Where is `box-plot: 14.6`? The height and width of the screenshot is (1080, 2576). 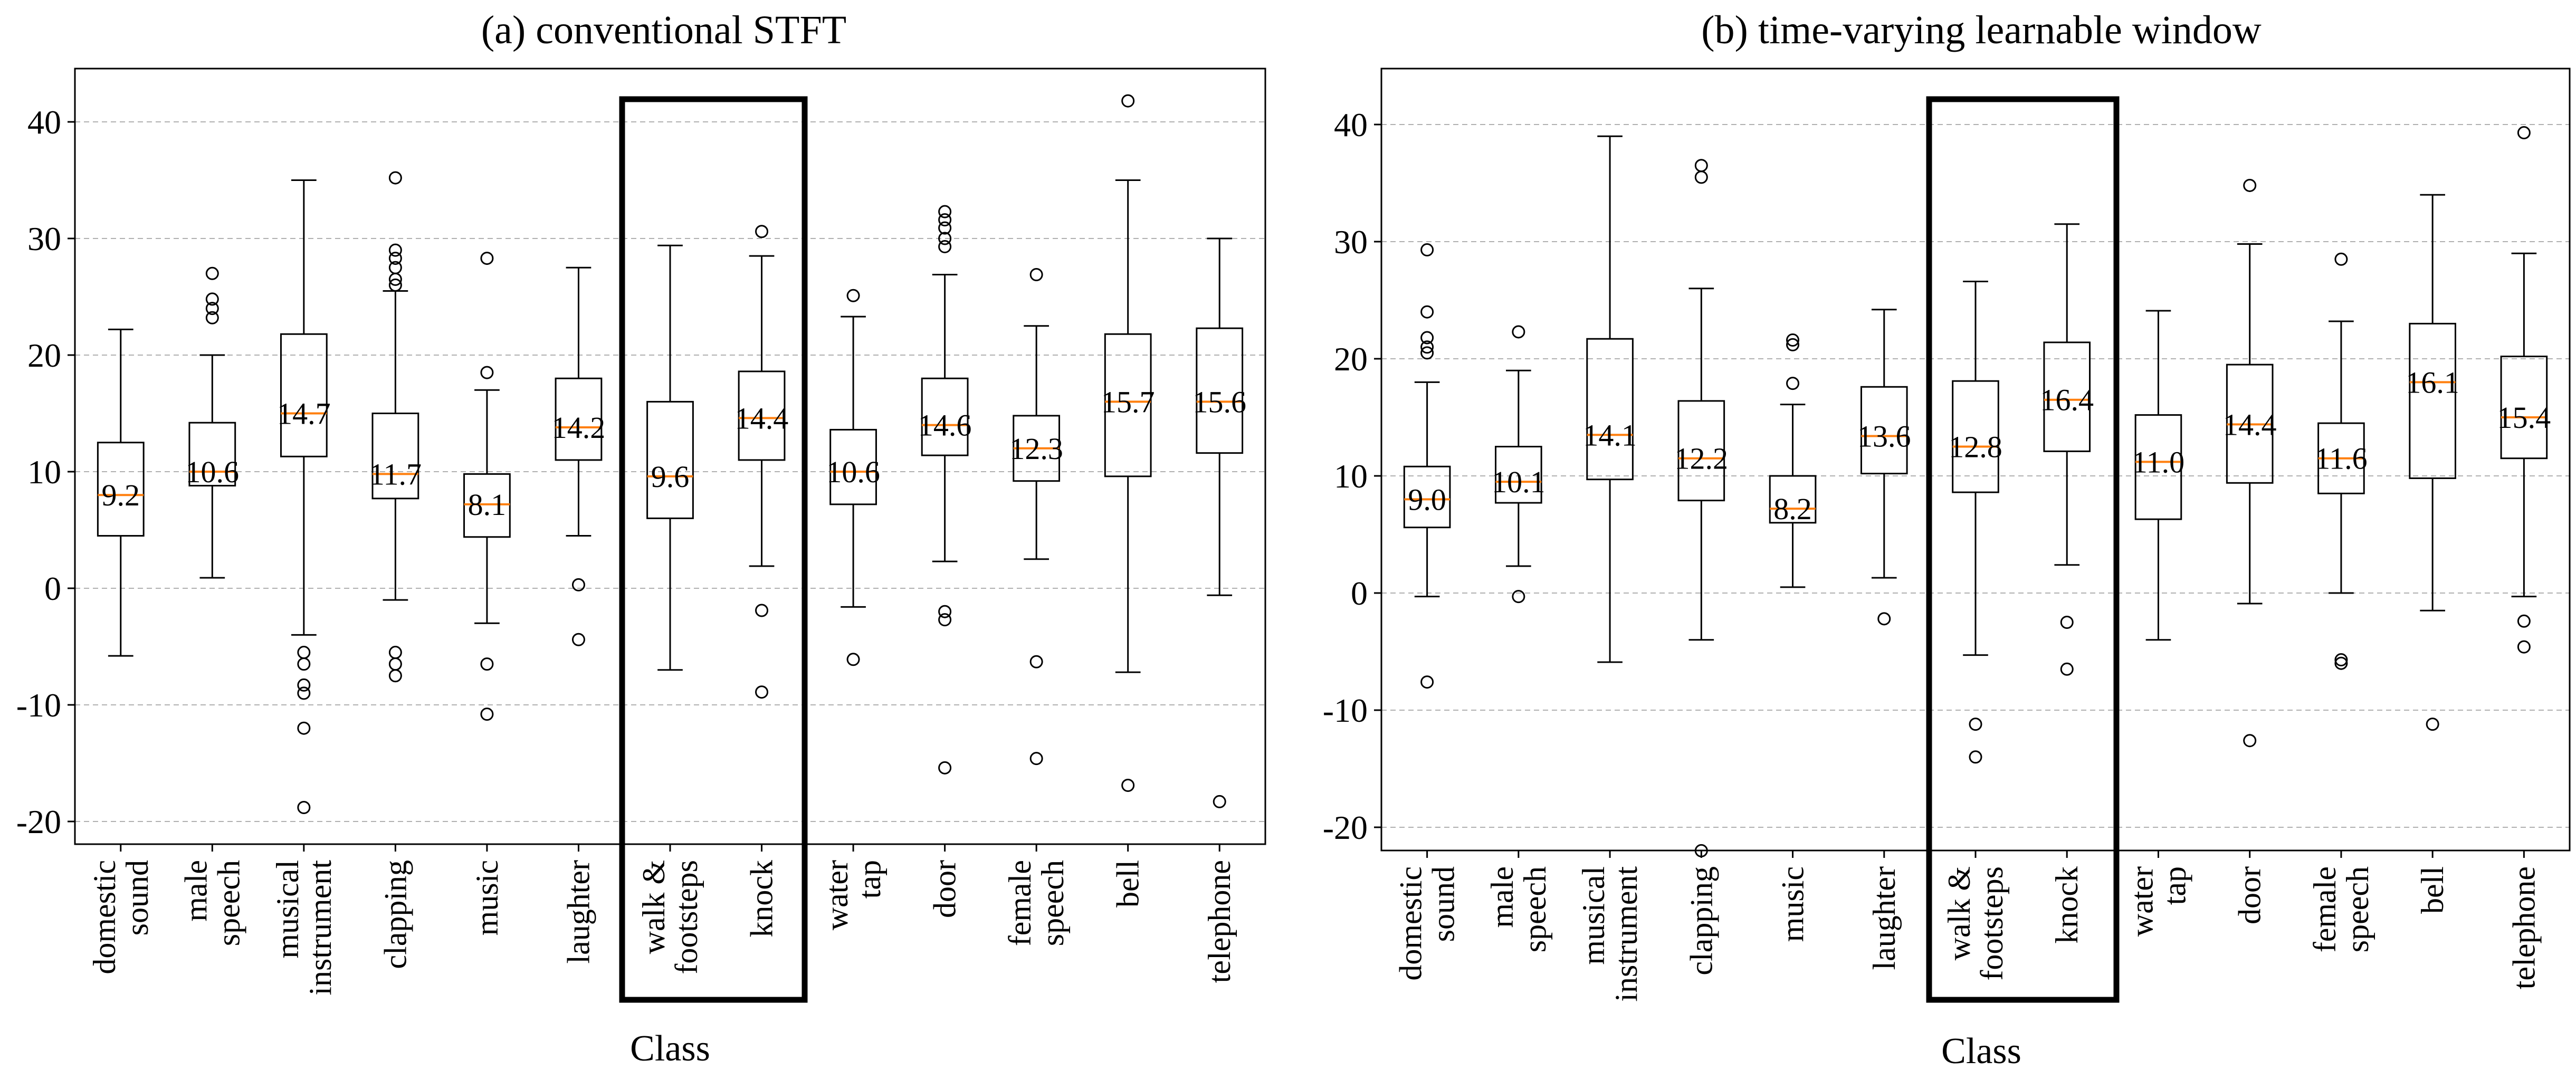
box-plot: 14.6 is located at coordinates (944, 490).